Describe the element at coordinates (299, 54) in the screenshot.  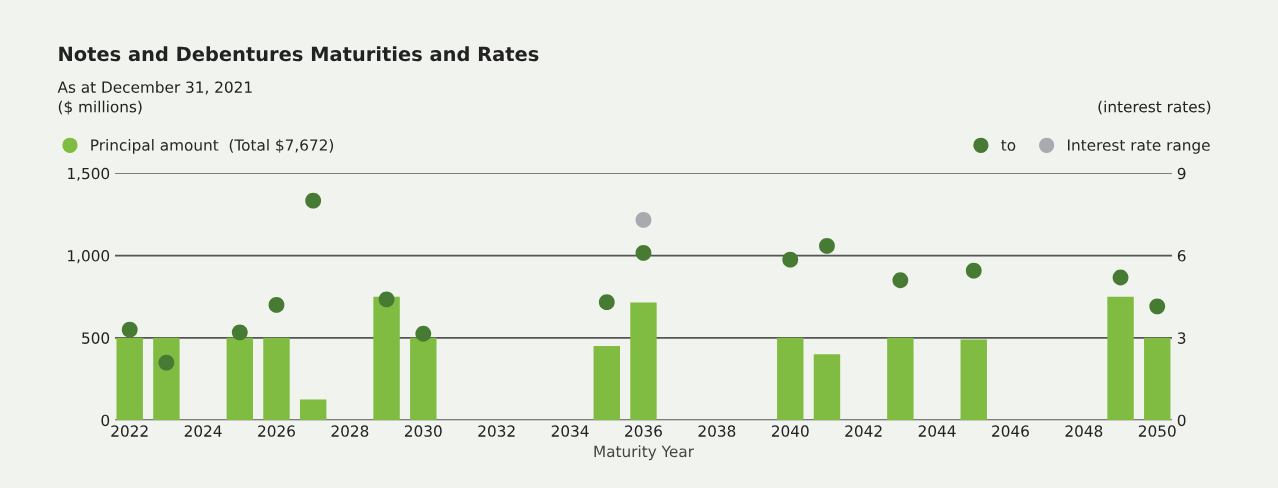
I see `chart-title: Notes and Debentures Maturities and Rates` at that location.